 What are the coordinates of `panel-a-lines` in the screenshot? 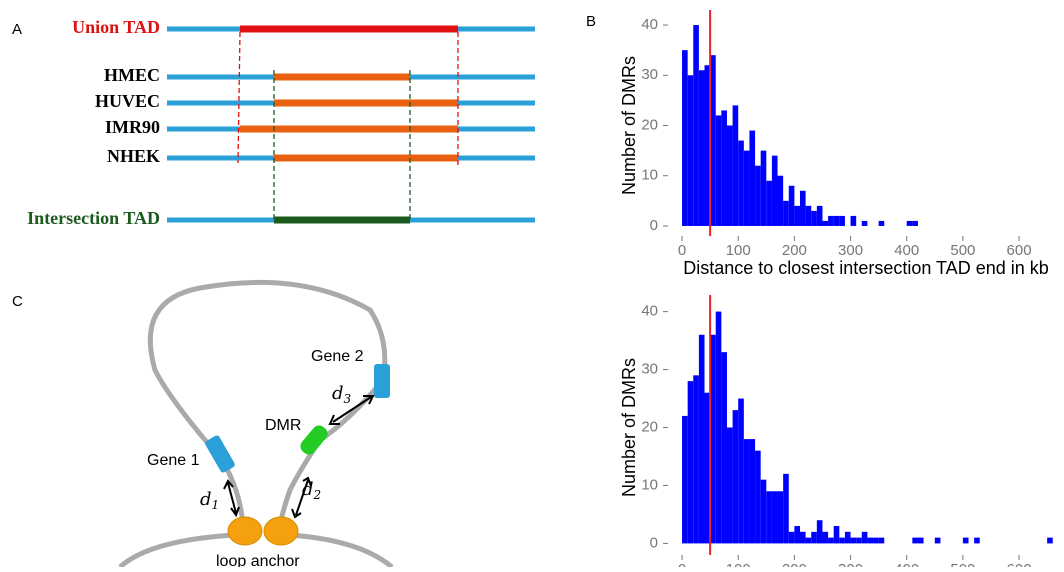 It's located at (351, 124).